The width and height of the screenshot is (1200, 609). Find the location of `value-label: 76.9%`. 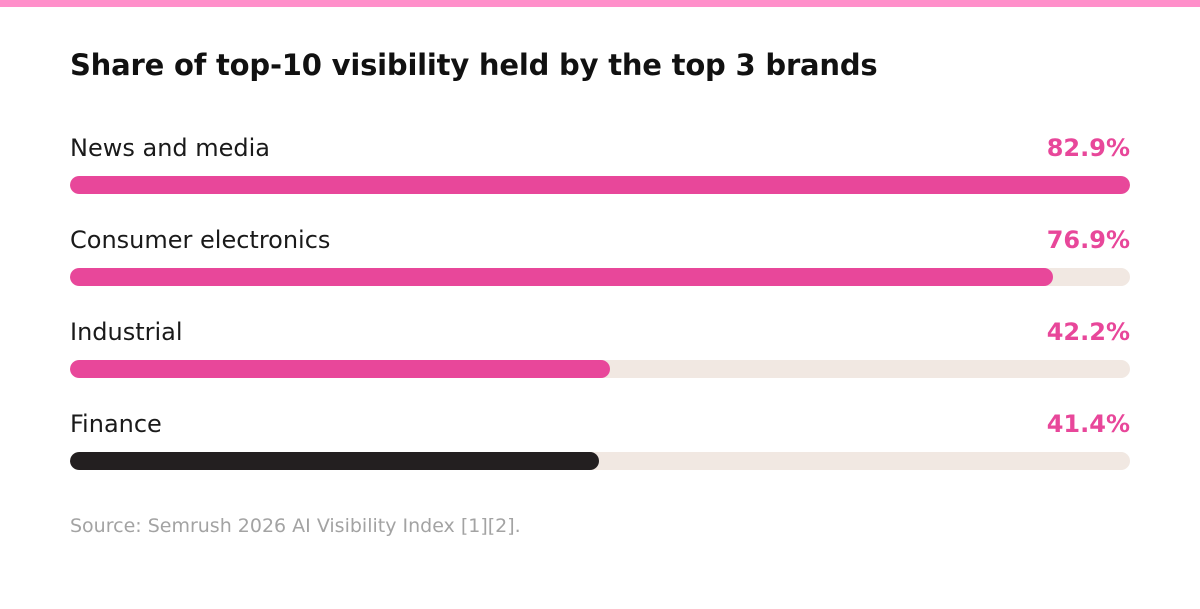

value-label: 76.9% is located at coordinates (1088, 240).